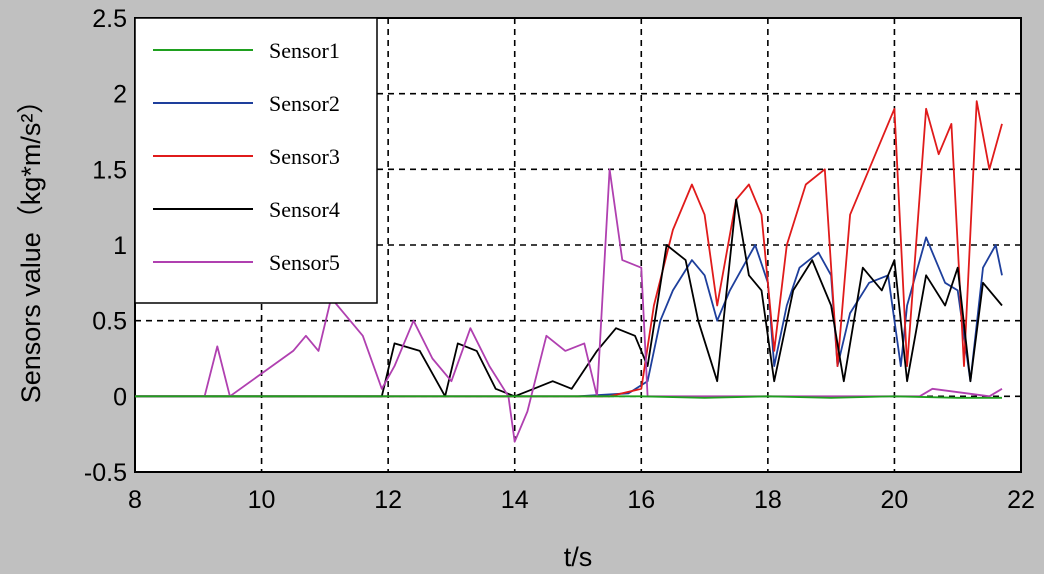 The width and height of the screenshot is (1044, 574). I want to click on legend: Sensor1 Sensor2 Sensor3 Sensor4 Sensor5, so click(256, 160).